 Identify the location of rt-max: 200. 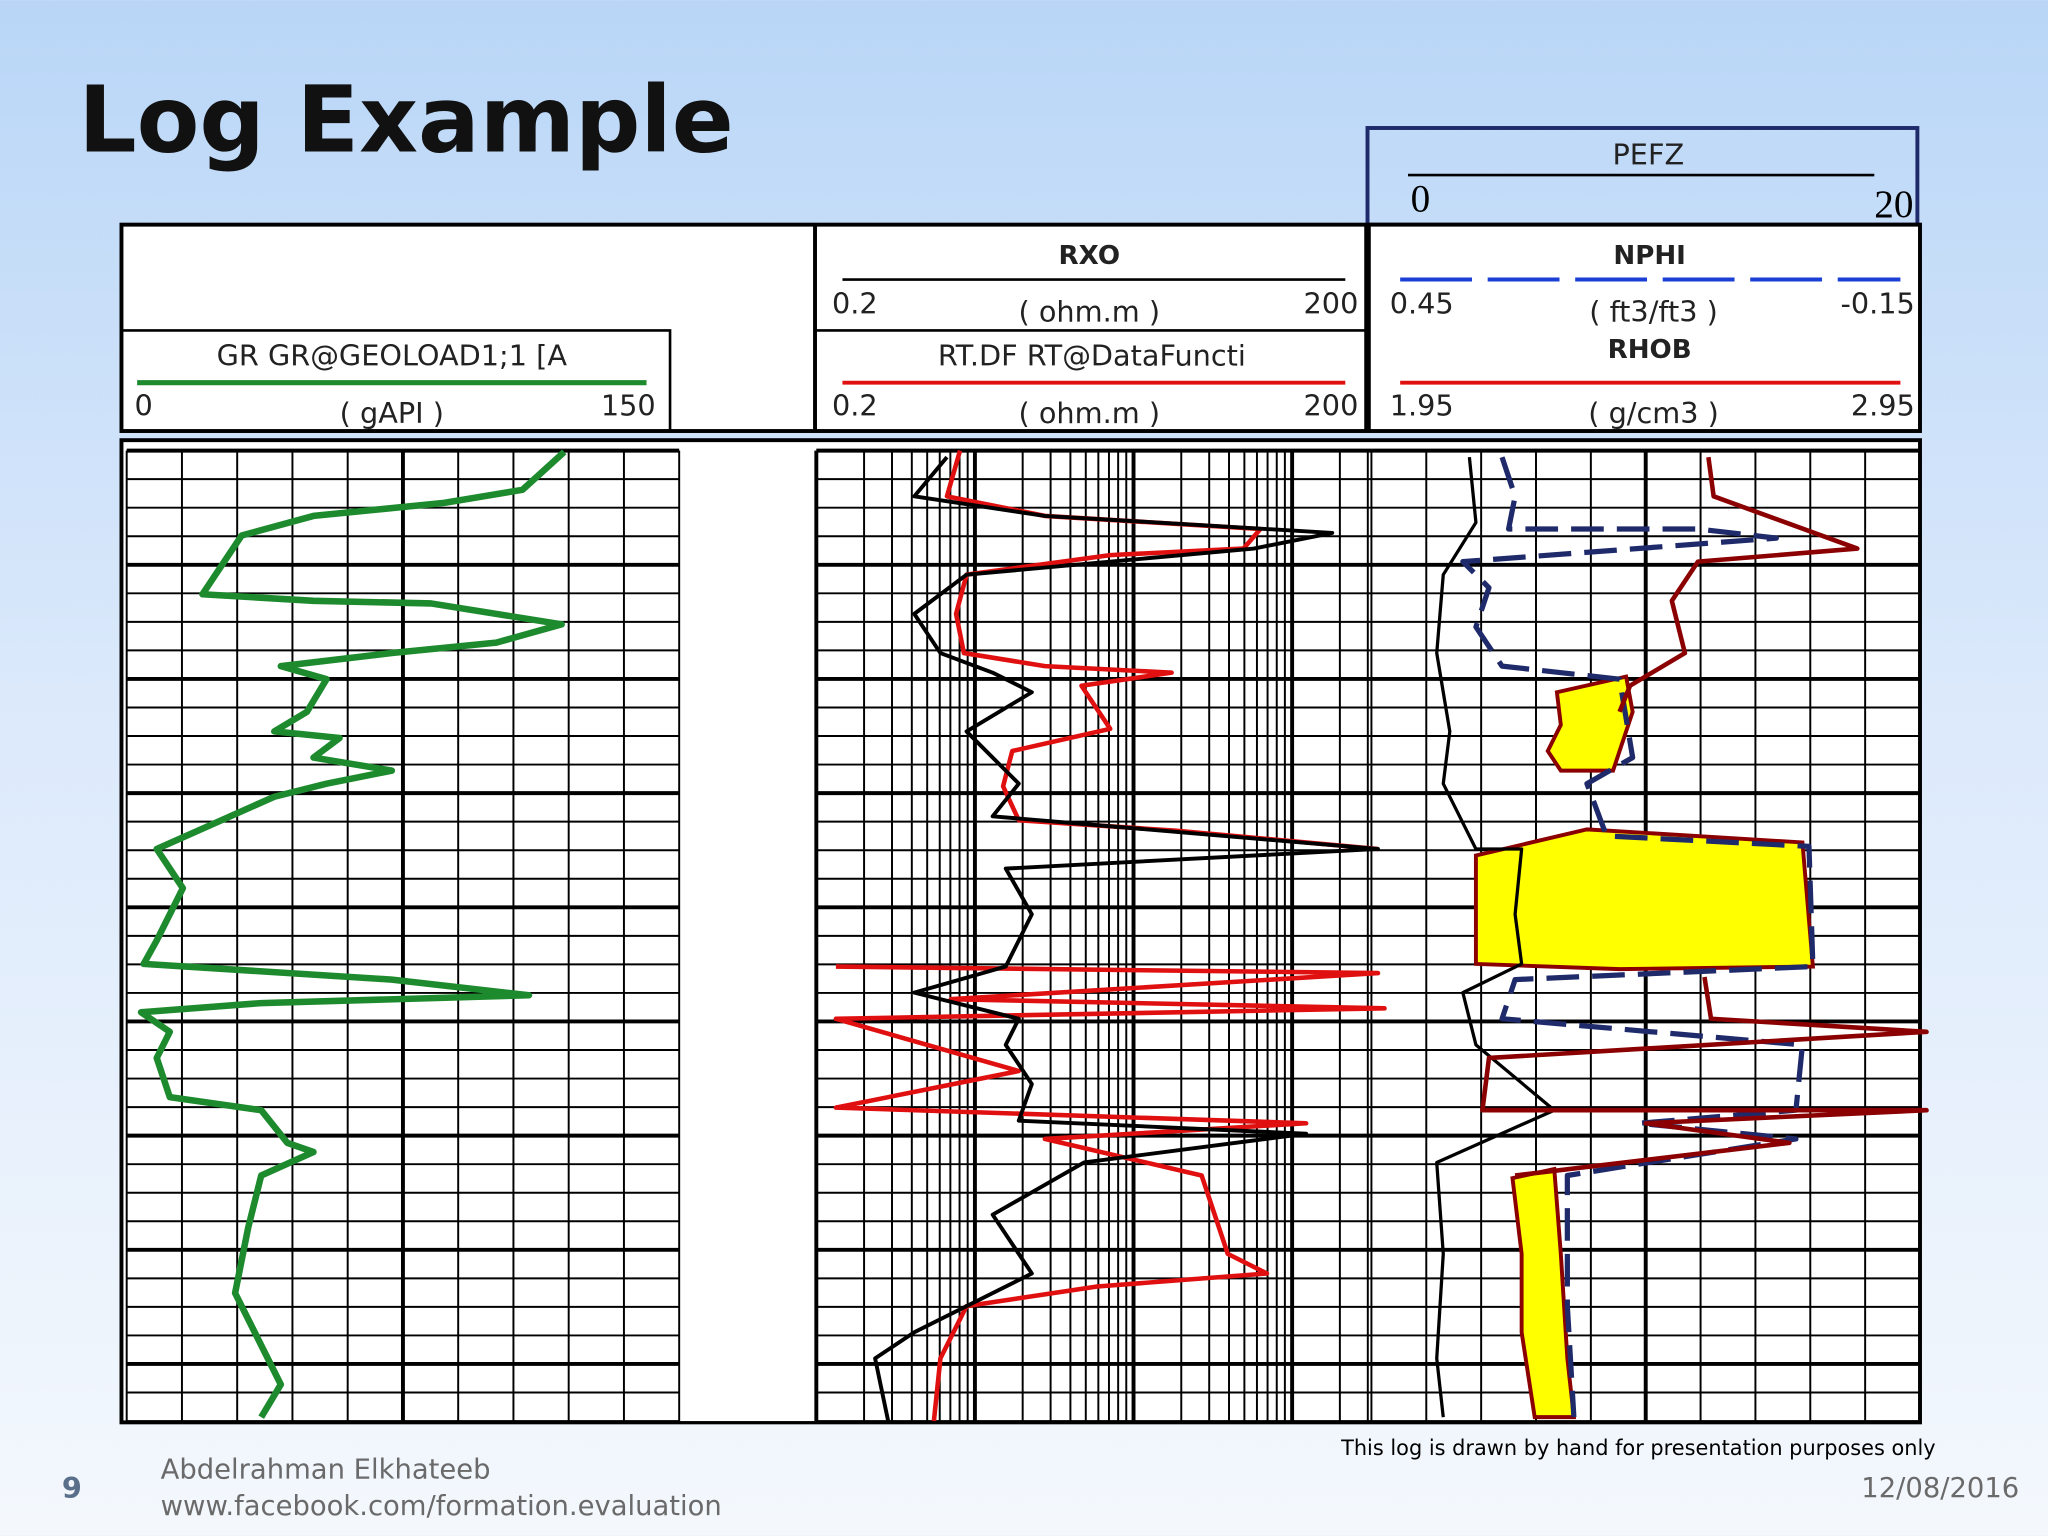
(1331, 405).